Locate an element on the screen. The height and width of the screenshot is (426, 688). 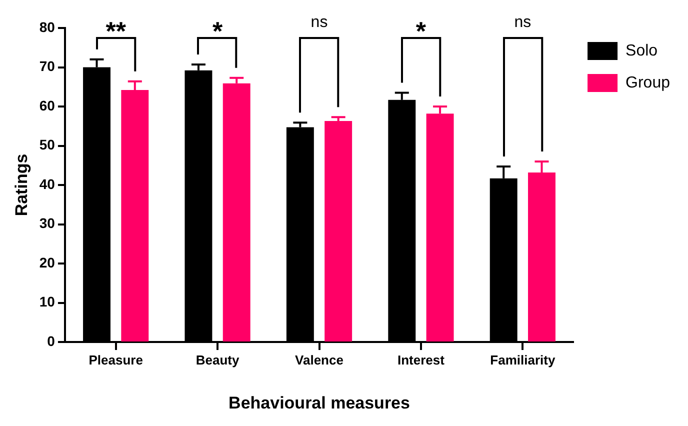
x-tick-label: Interest is located at coordinates (421, 360).